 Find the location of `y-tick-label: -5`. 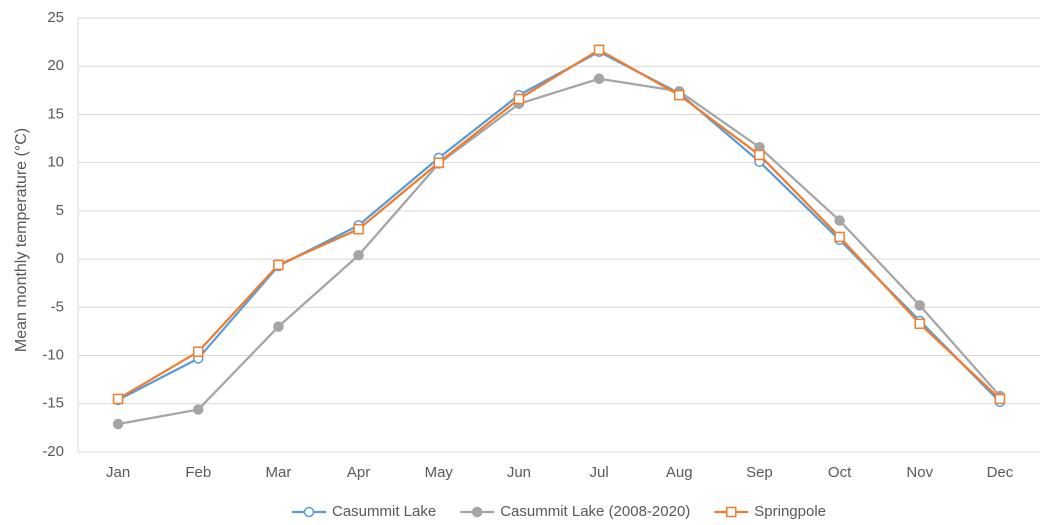

y-tick-label: -5 is located at coordinates (57, 306).